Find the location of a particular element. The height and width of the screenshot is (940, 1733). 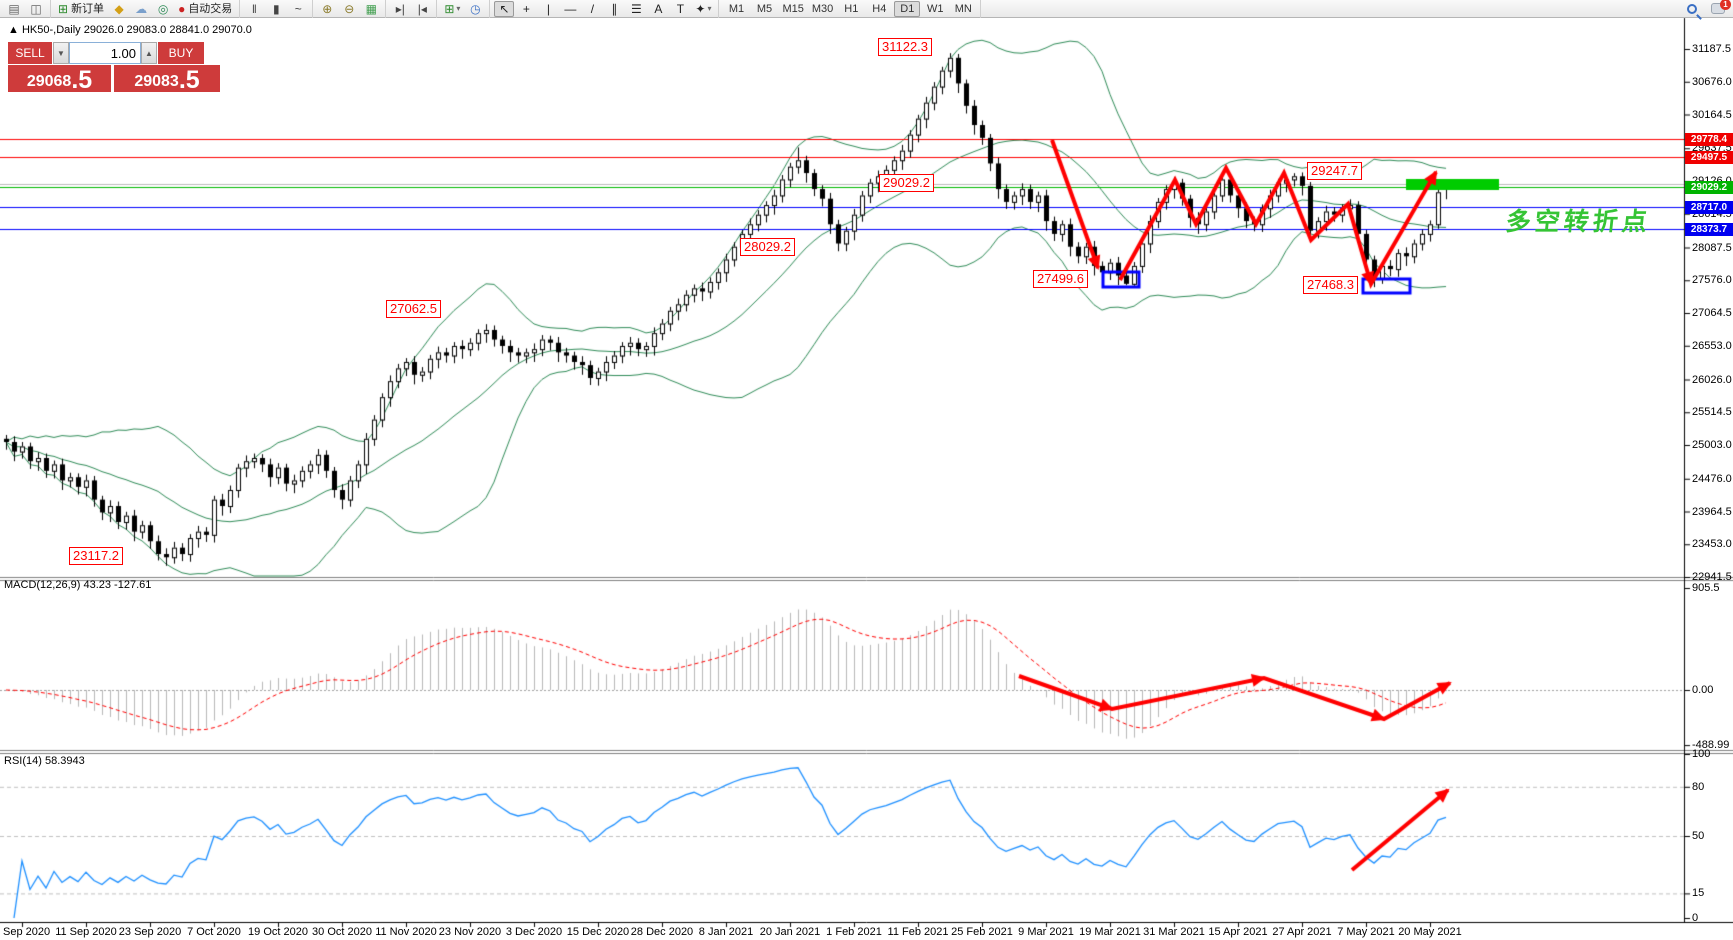

timeframe-m30: M30 is located at coordinates (822, 8).